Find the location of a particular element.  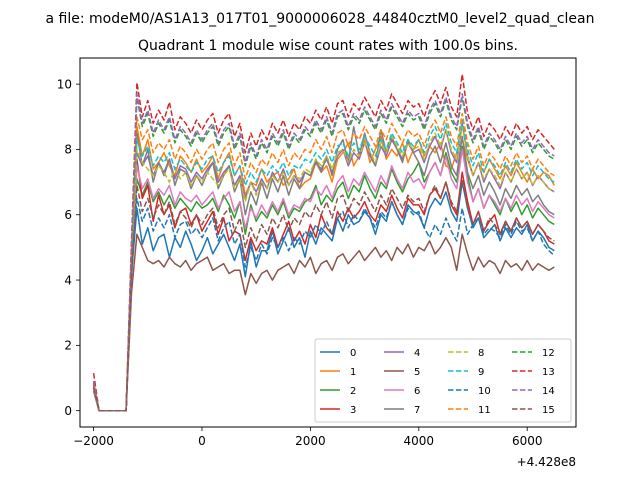

x-offset-label: +4.428e8 is located at coordinates (546, 462).